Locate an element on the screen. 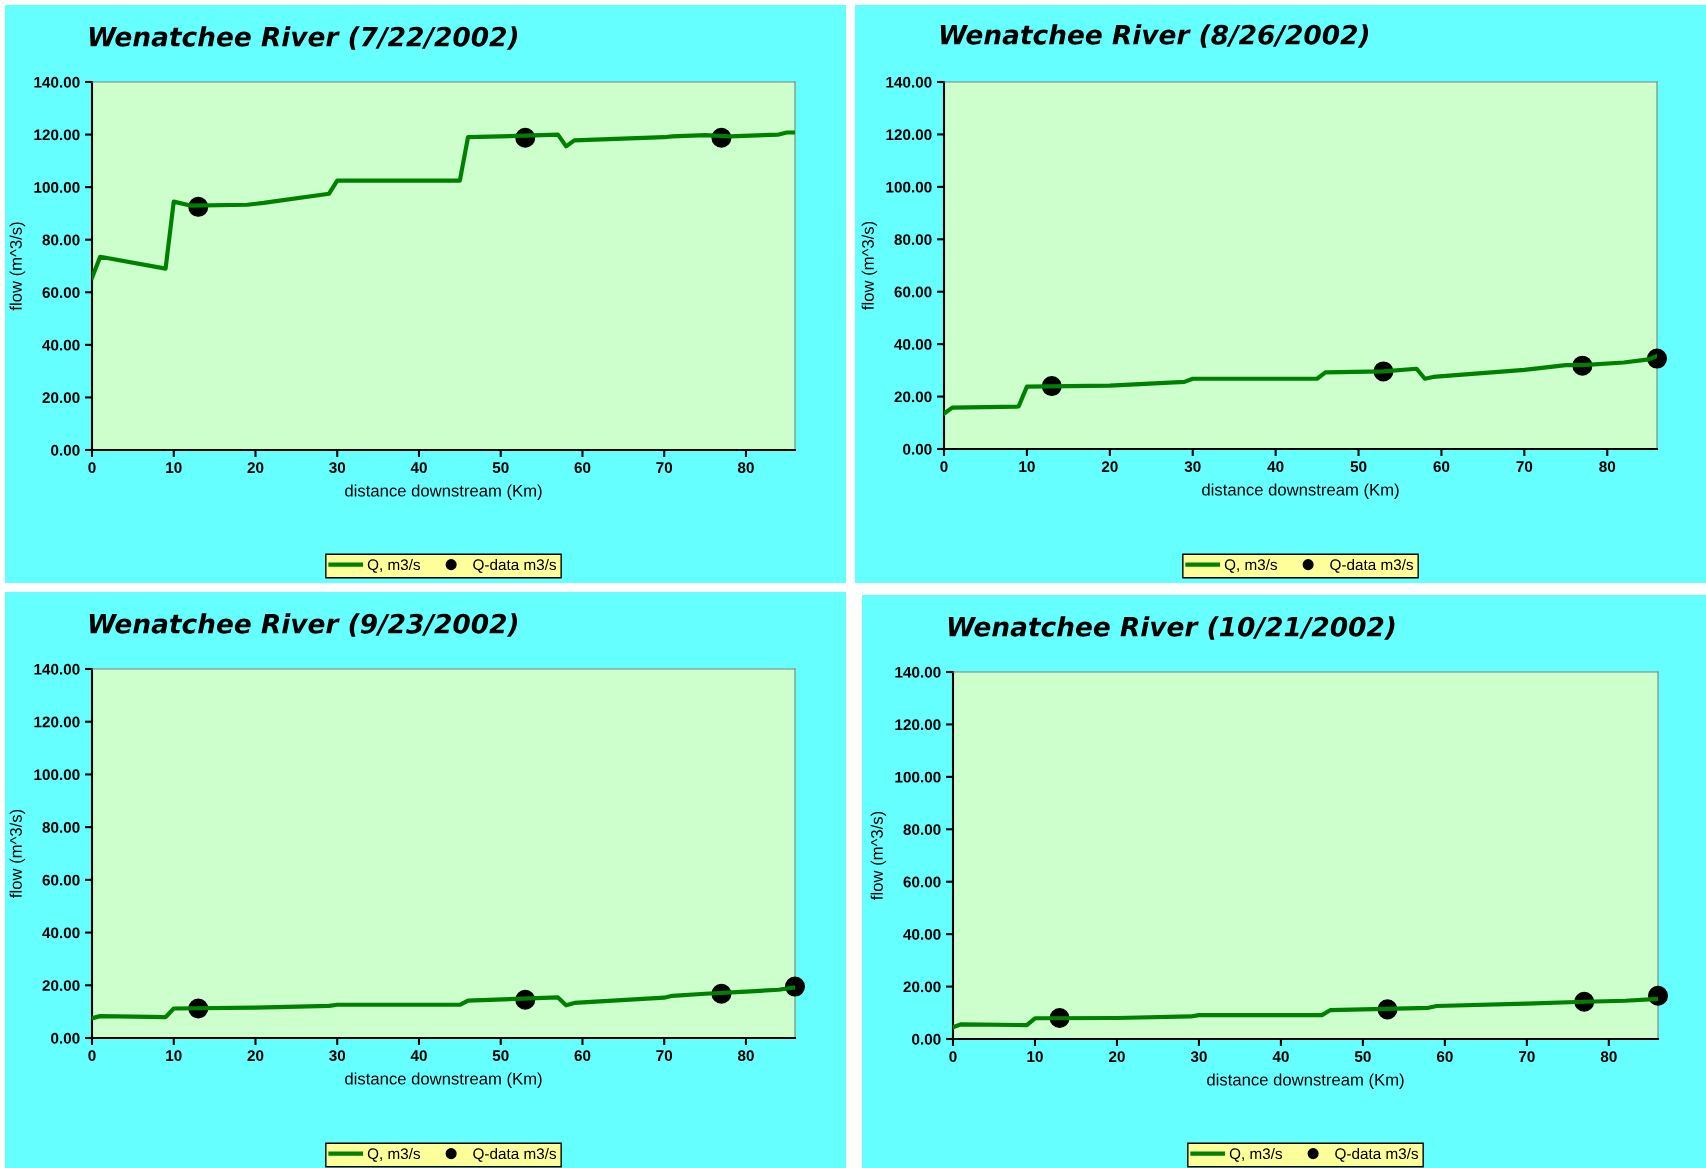  chart-title: Wenatchee River (8/26/2002) is located at coordinates (1154, 36).